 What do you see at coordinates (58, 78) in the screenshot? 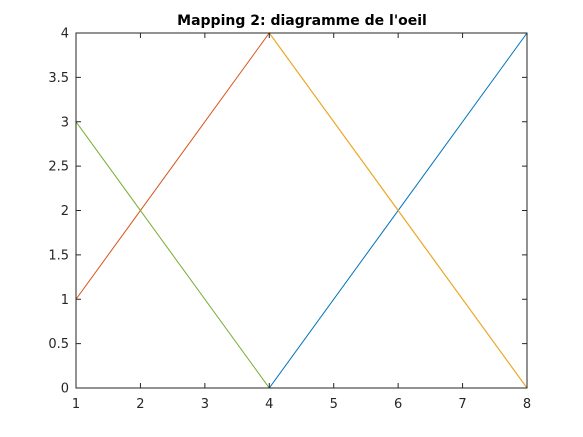
I see `y-tick-label: 3.5` at bounding box center [58, 78].